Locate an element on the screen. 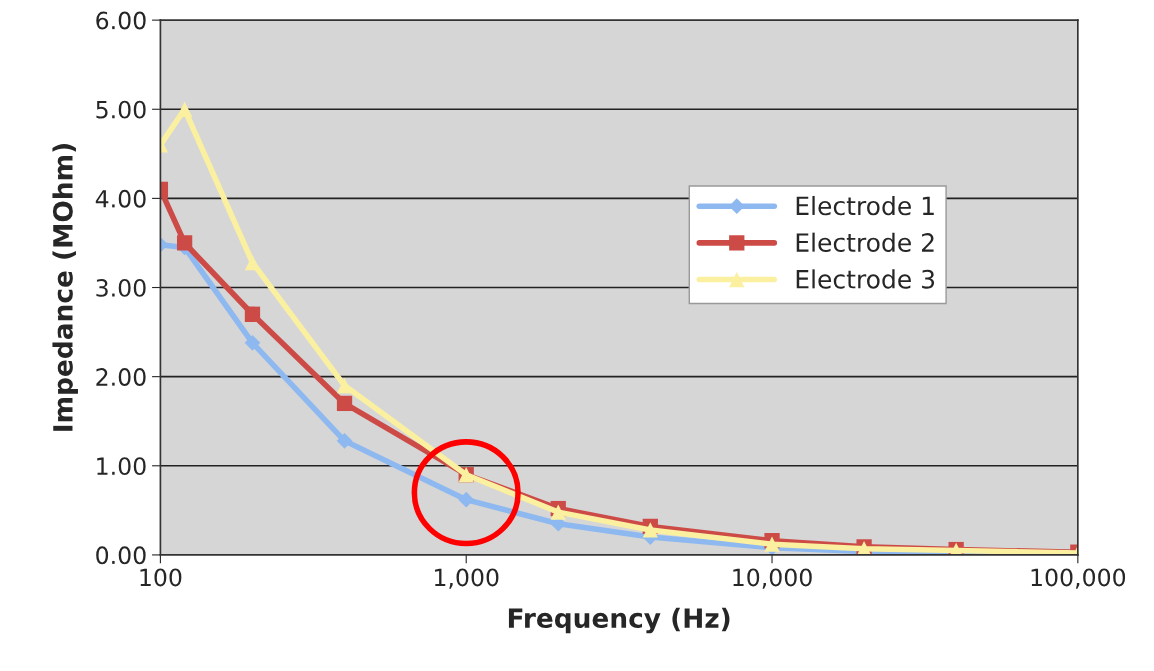 The width and height of the screenshot is (1154, 671). y-tick-label: 4.00 is located at coordinates (120, 198).